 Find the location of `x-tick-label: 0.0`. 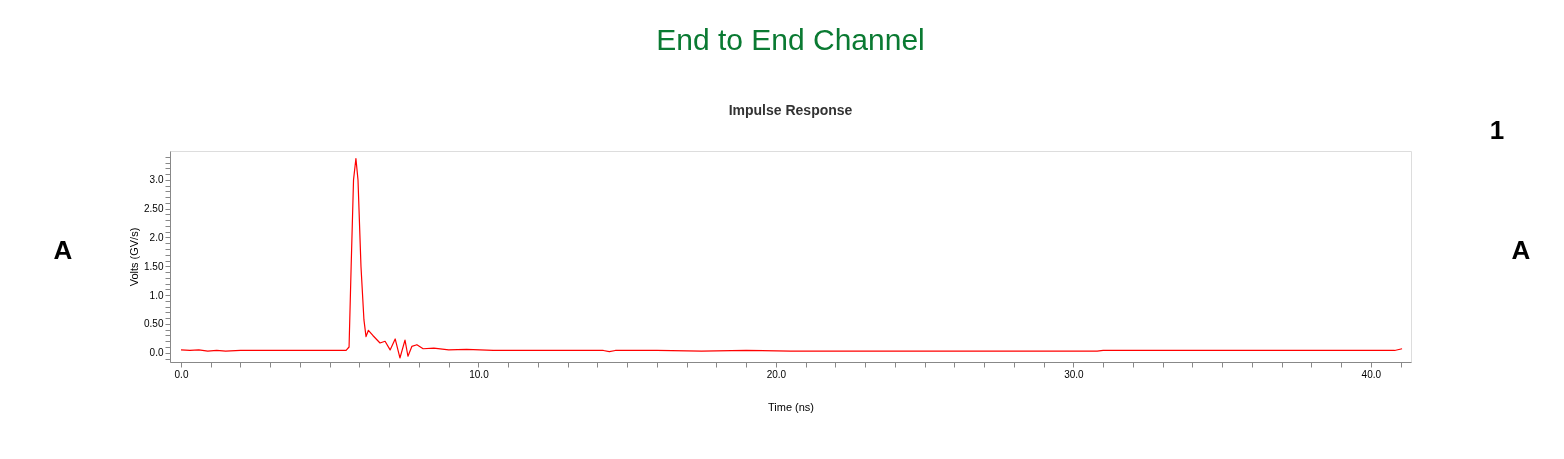

x-tick-label: 0.0 is located at coordinates (181, 374).